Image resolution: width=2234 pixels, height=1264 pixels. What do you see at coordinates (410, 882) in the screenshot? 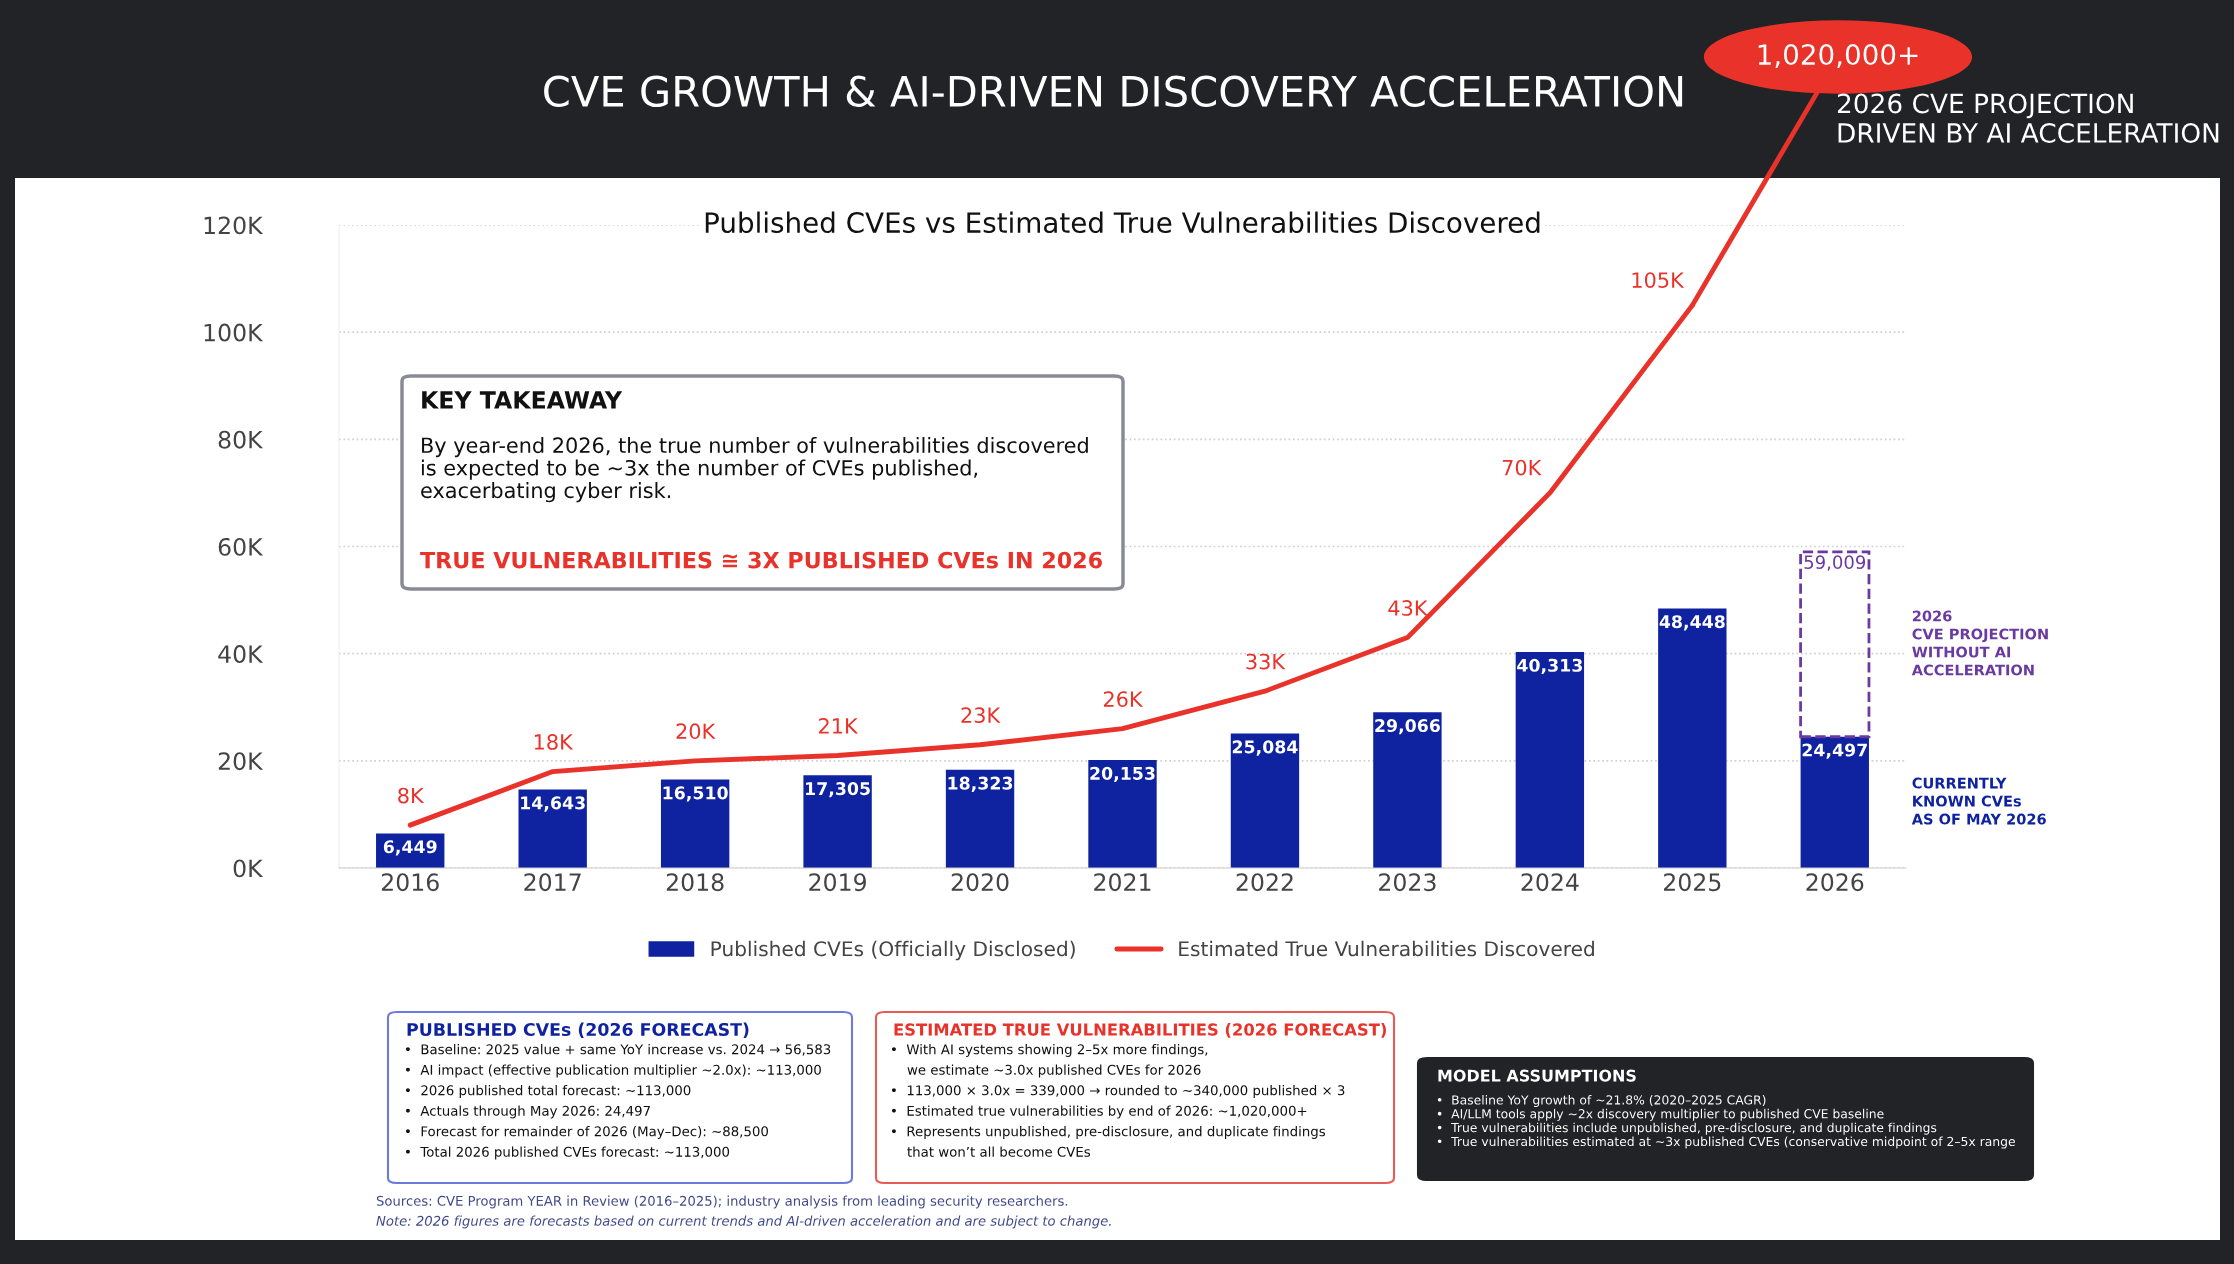
I see `x-tick-label: 2016` at bounding box center [410, 882].